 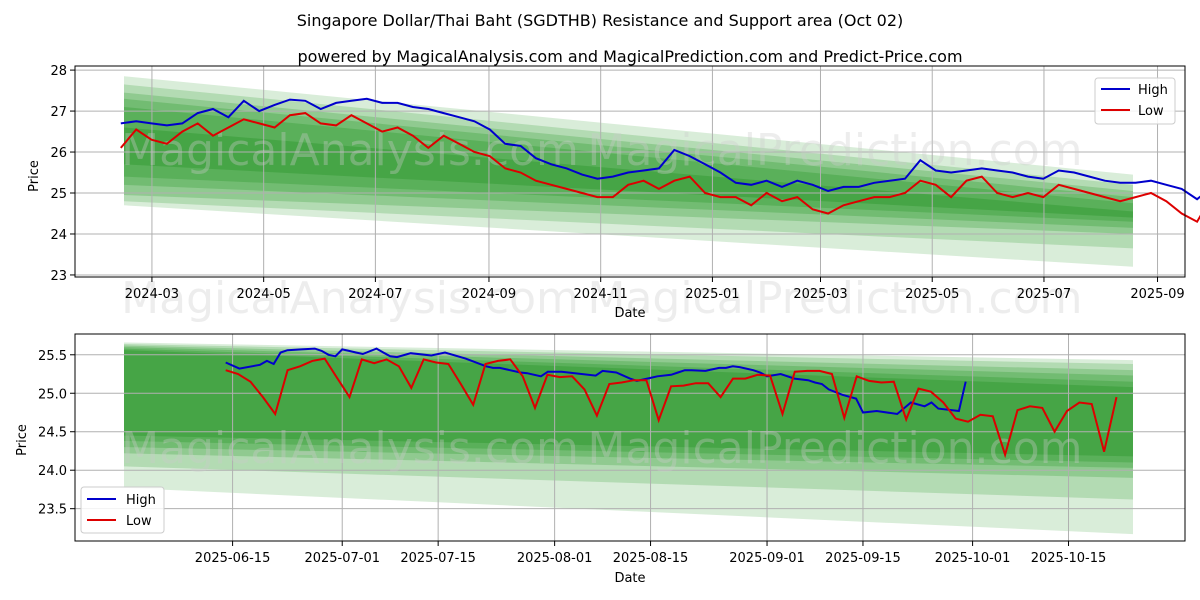 I want to click on bottom-y-axis: 23.5 24.0 24.5 25.0 25.5, so click(x=56, y=433).